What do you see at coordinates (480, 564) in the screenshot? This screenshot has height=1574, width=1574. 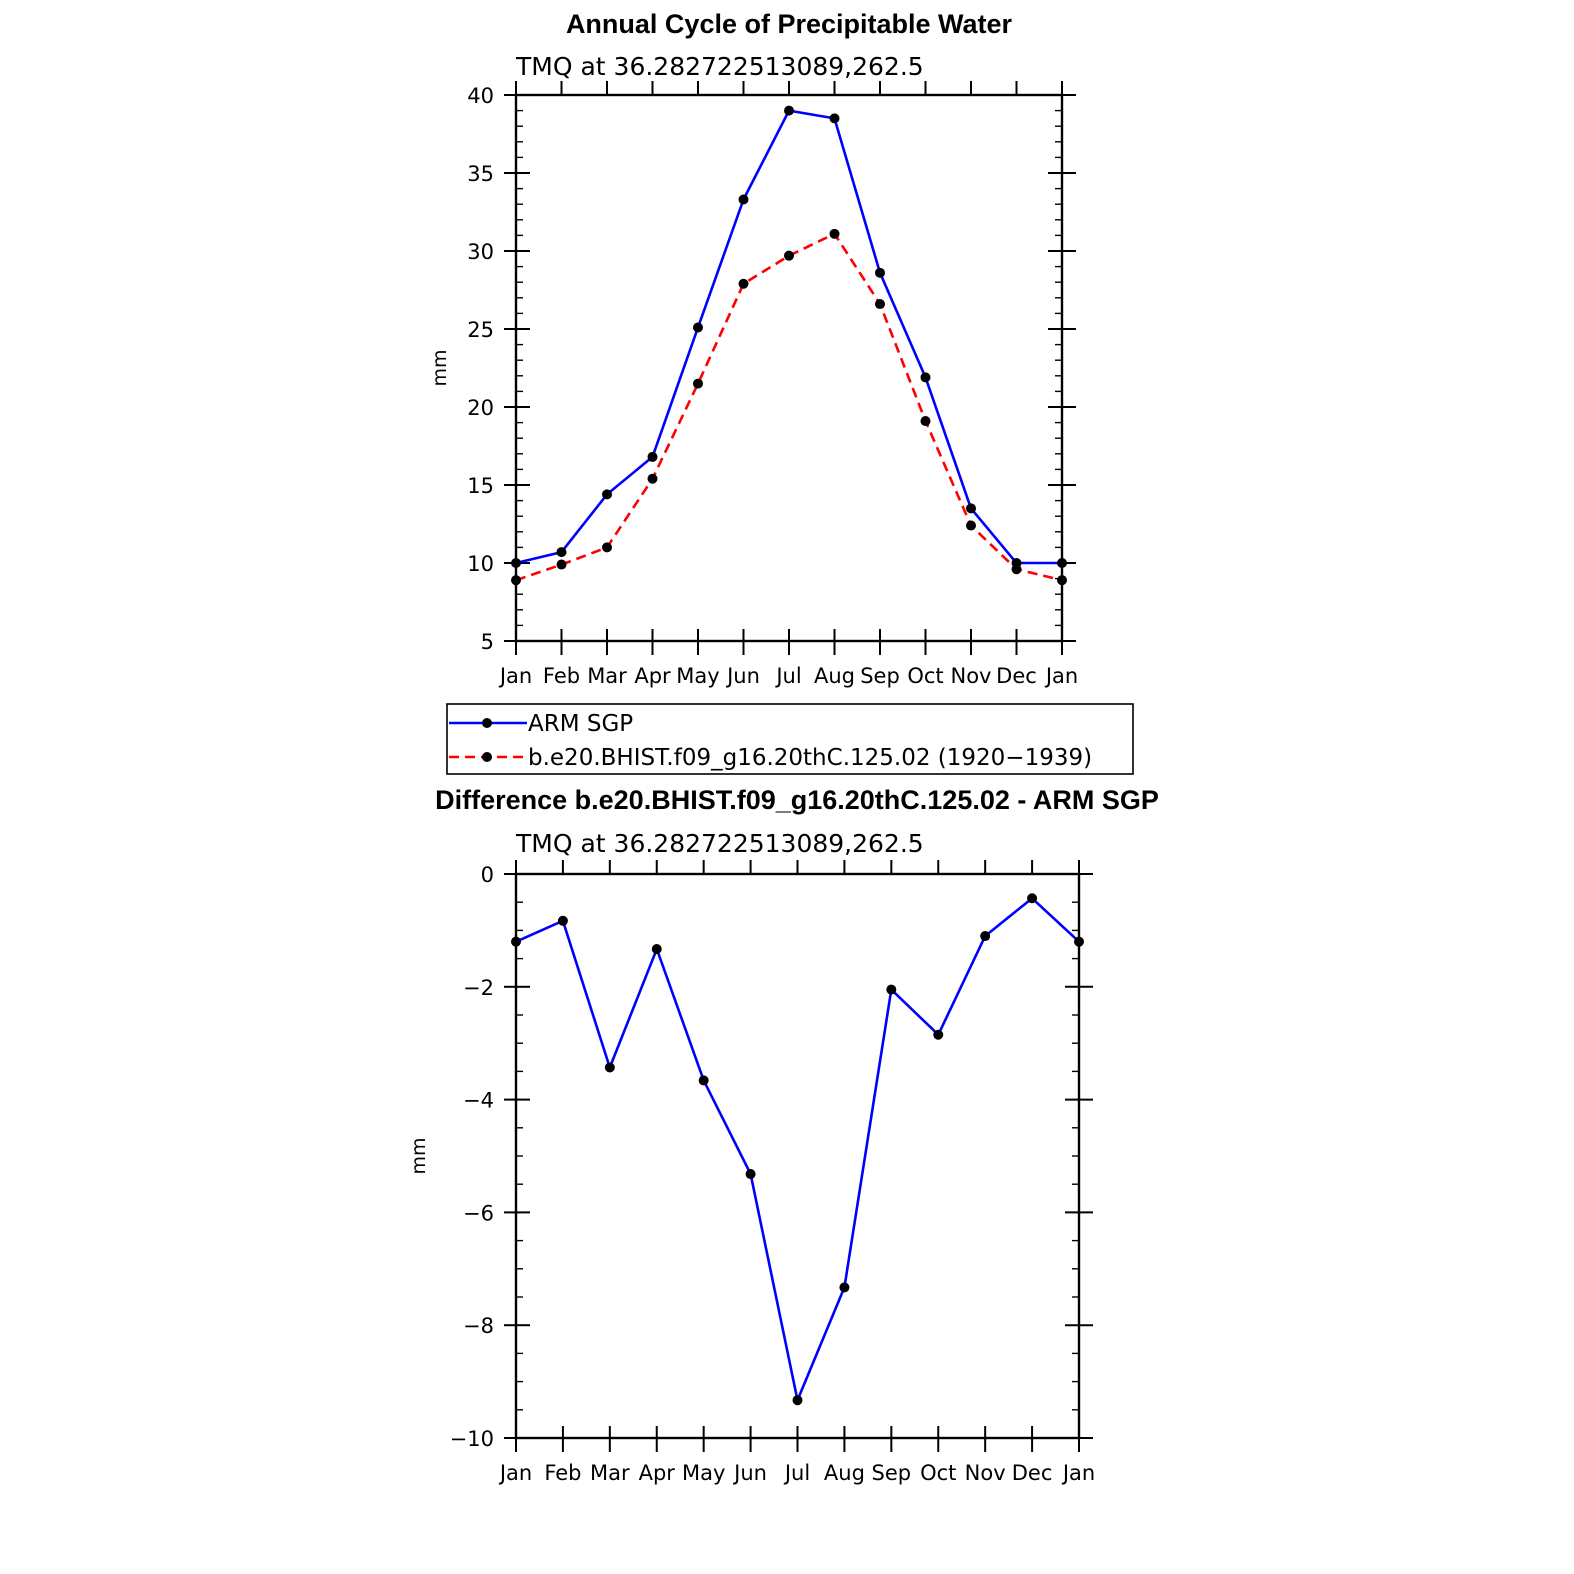 I see `y-tick-label: 10` at bounding box center [480, 564].